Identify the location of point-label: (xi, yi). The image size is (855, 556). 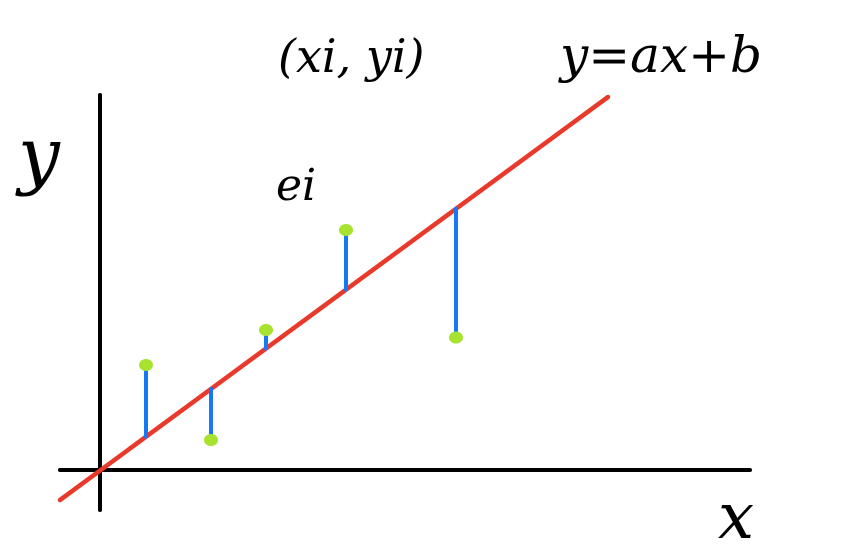
(351, 56).